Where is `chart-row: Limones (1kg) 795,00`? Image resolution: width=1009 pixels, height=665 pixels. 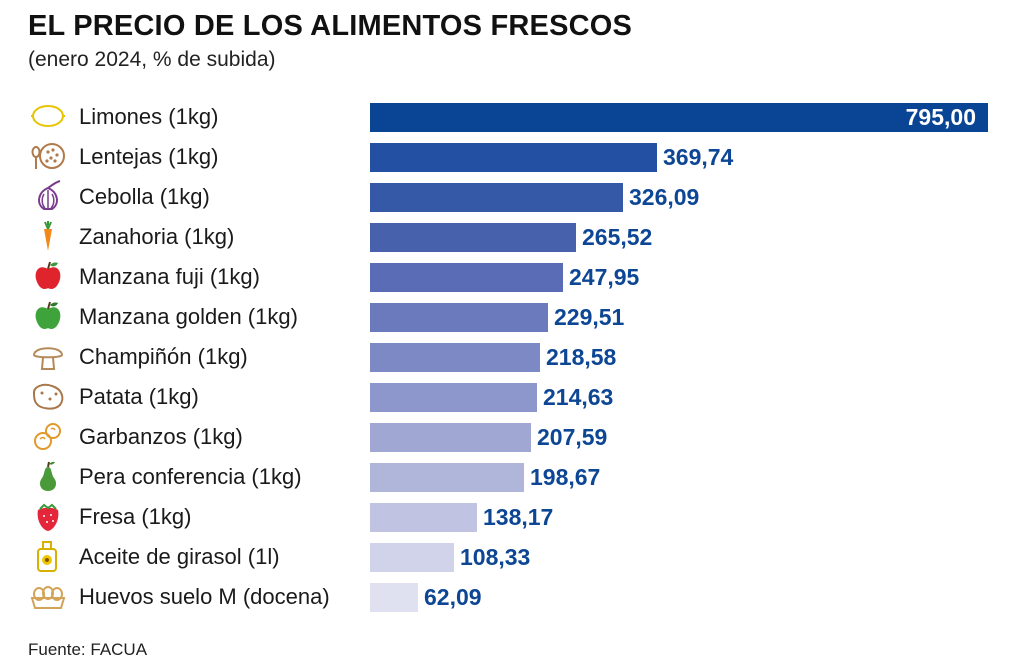
chart-row: Limones (1kg) 795,00 is located at coordinates (504, 116).